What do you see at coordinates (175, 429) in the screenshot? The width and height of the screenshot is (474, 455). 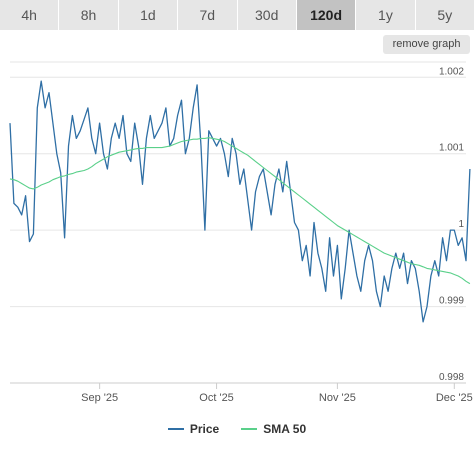 I see `legend-swatch-price` at bounding box center [175, 429].